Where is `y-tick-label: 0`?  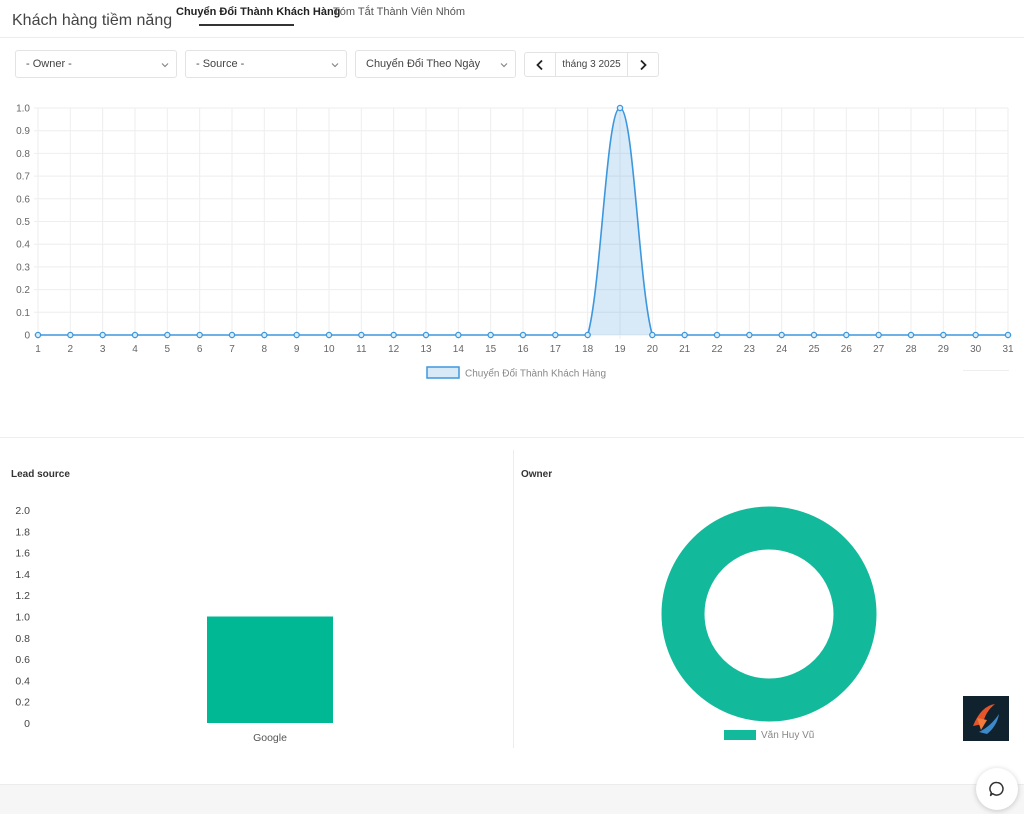
y-tick-label: 0 is located at coordinates (27, 724).